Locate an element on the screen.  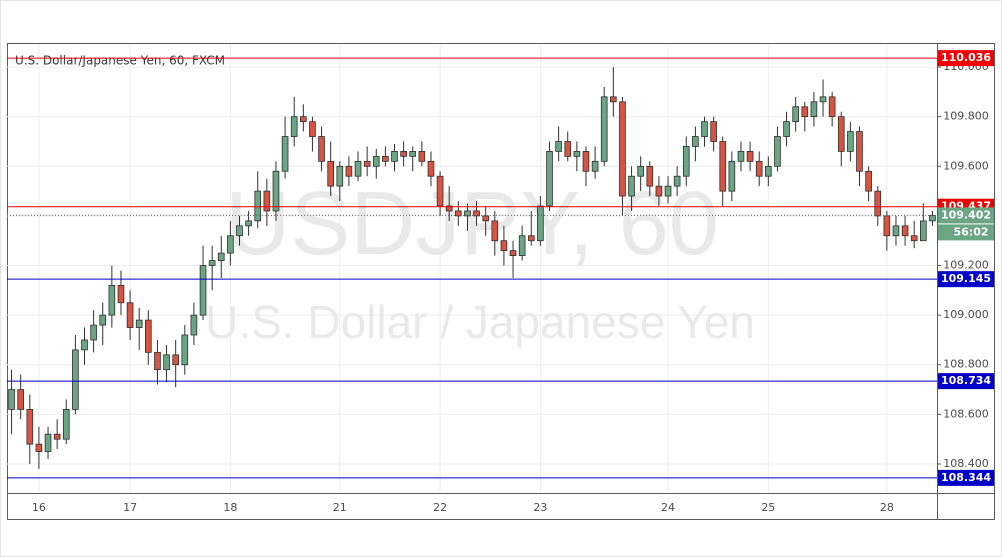
countdown-box is located at coordinates (966, 232).